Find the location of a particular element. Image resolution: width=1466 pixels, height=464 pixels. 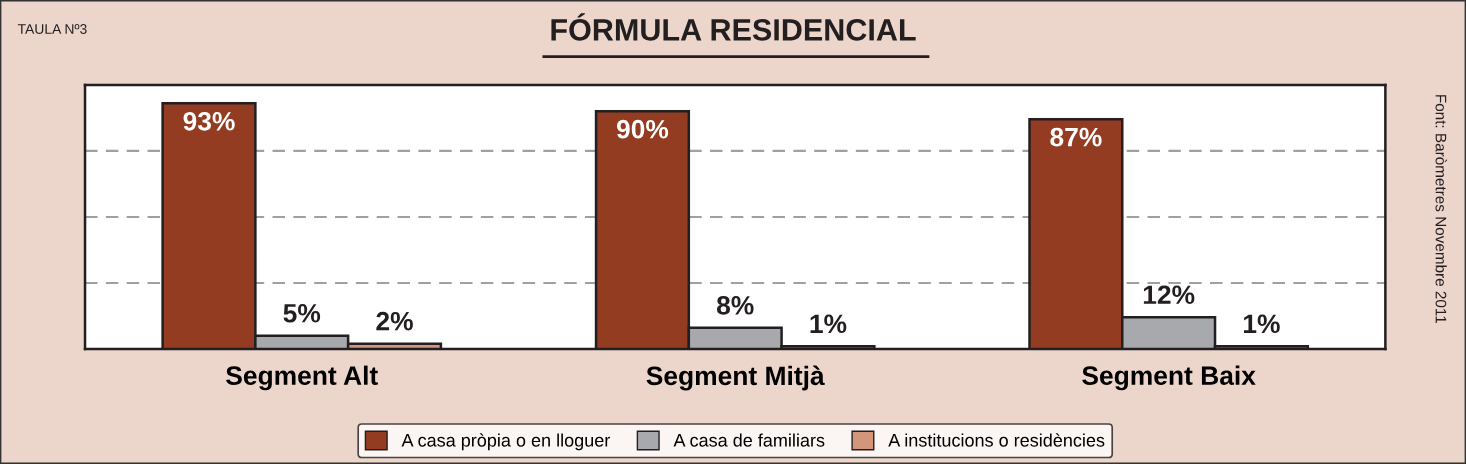

x-tick-label: Segment Baix is located at coordinates (1169, 378).